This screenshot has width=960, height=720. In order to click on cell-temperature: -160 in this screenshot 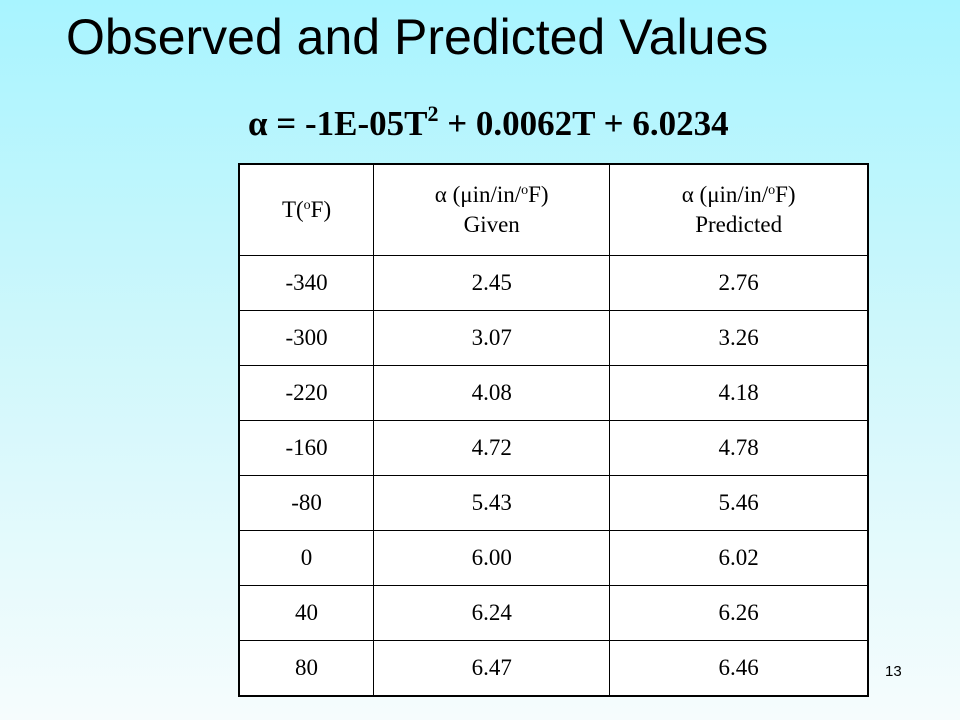, I will do `click(306, 448)`.